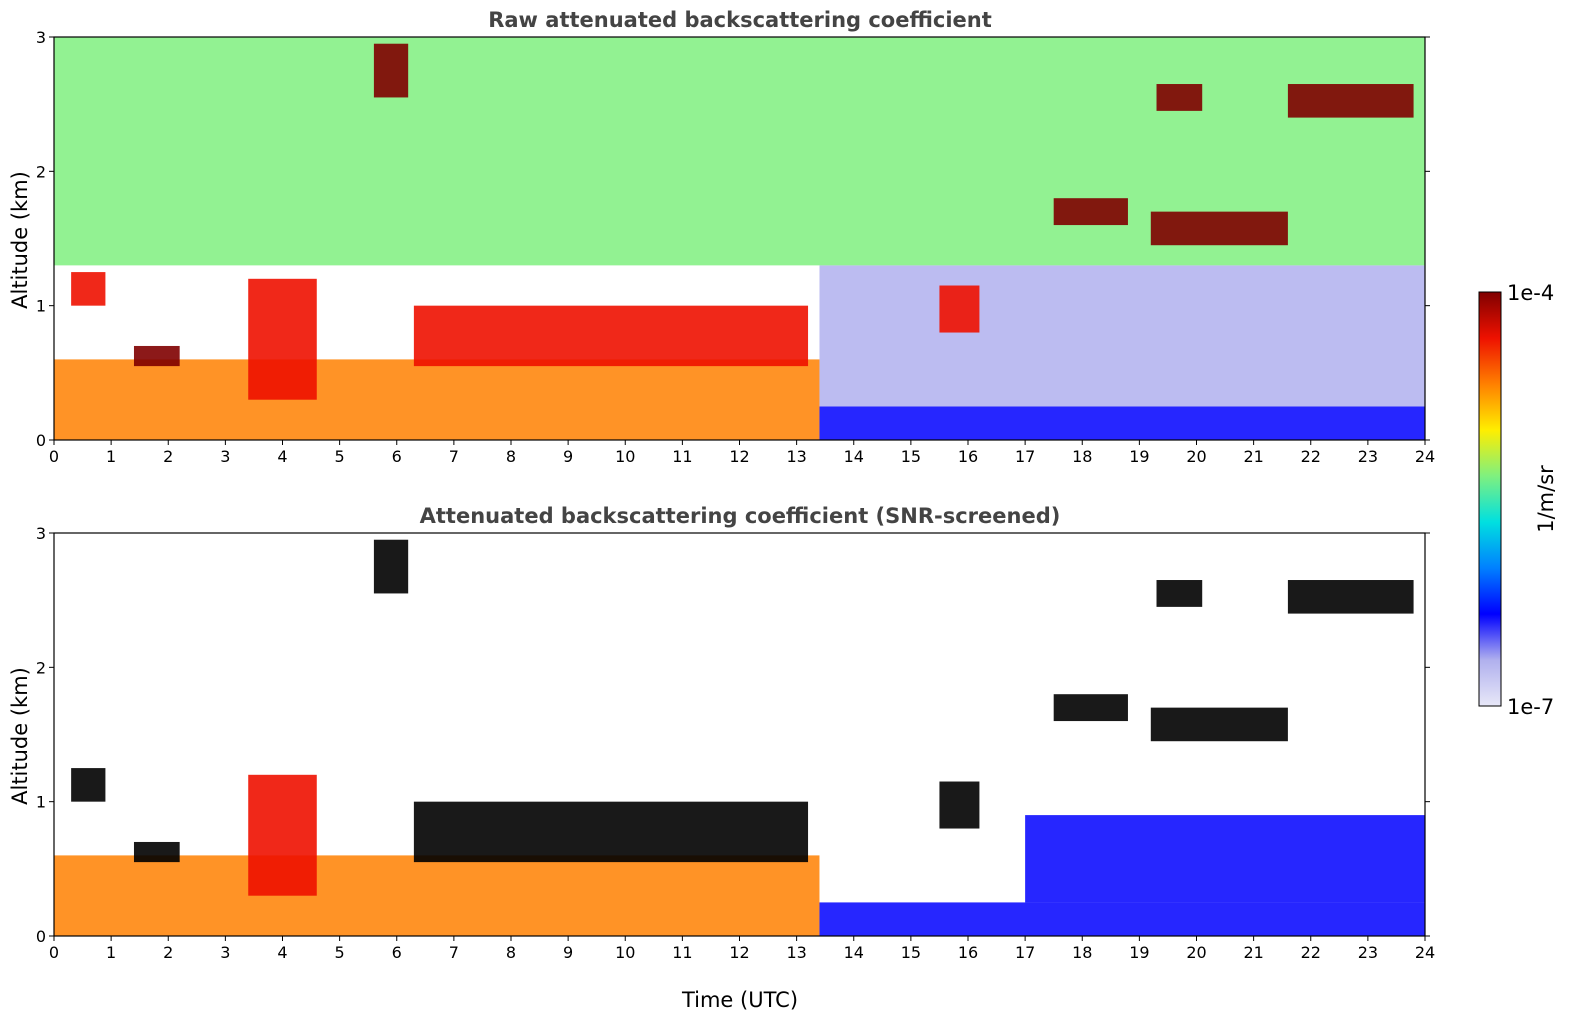 Image resolution: width=1595 pixels, height=1020 pixels. Describe the element at coordinates (1490, 499) in the screenshot. I see `colorbar-gradient` at that location.